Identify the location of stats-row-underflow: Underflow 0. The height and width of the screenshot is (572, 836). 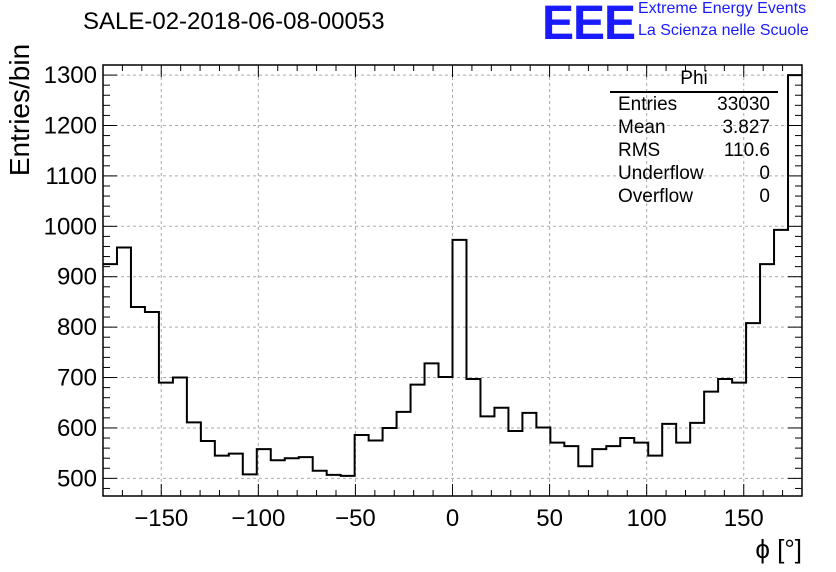
(694, 173).